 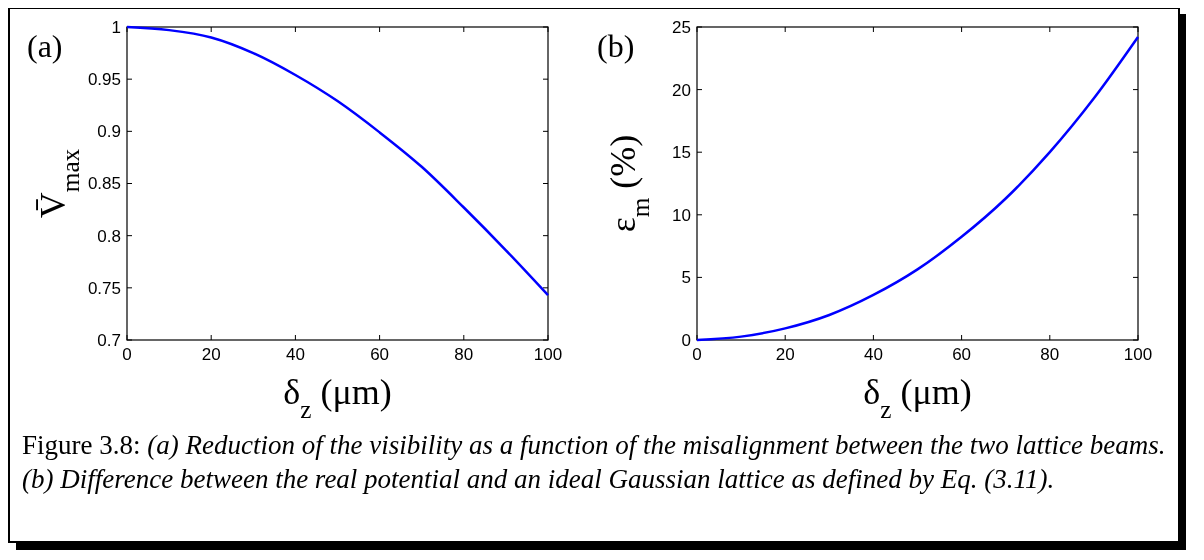 I want to click on y-tick-label: 1, so click(x=116, y=27).